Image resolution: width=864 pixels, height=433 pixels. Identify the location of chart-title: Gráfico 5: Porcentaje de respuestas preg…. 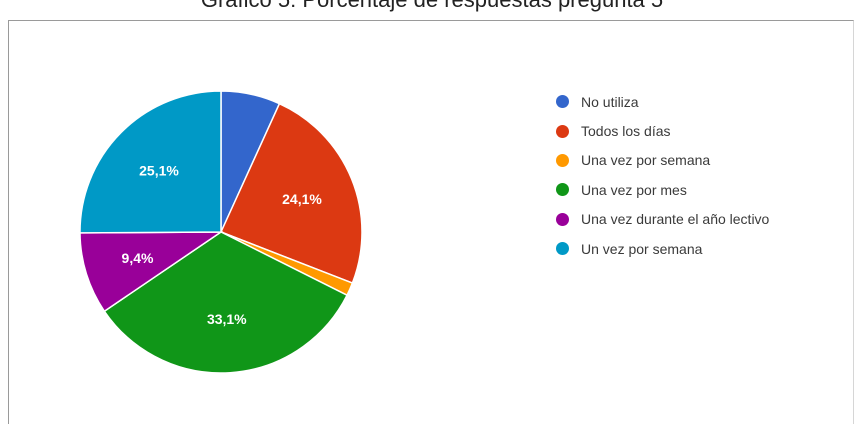
(432, 6).